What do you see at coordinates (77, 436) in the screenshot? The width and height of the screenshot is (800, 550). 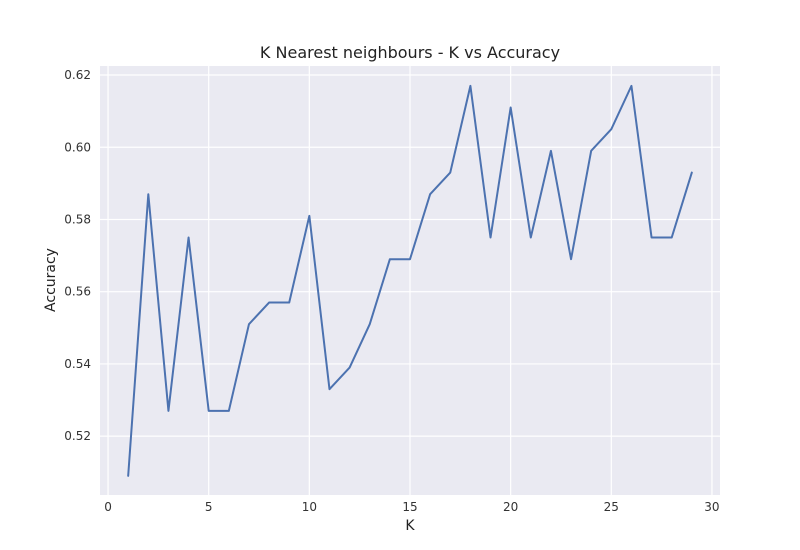 I see `y-tick-label: 0.52` at bounding box center [77, 436].